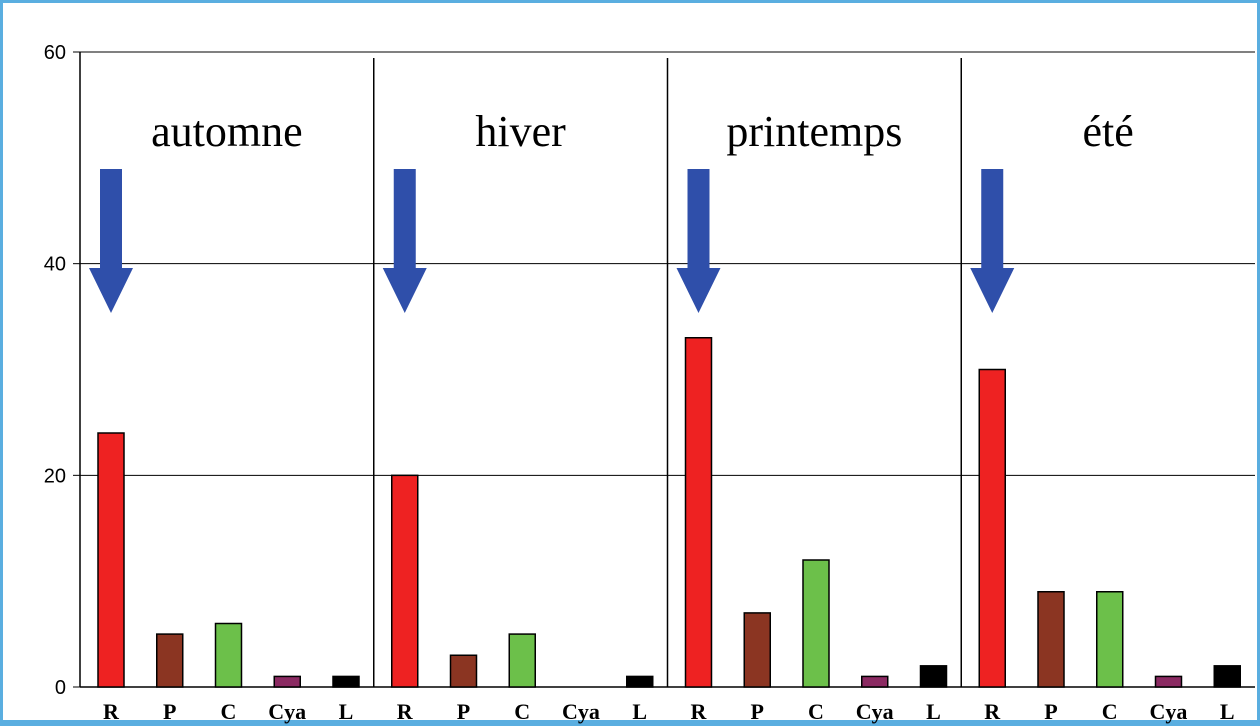 The image size is (1260, 726). What do you see at coordinates (227, 131) in the screenshot?
I see `season-label-0: automne` at bounding box center [227, 131].